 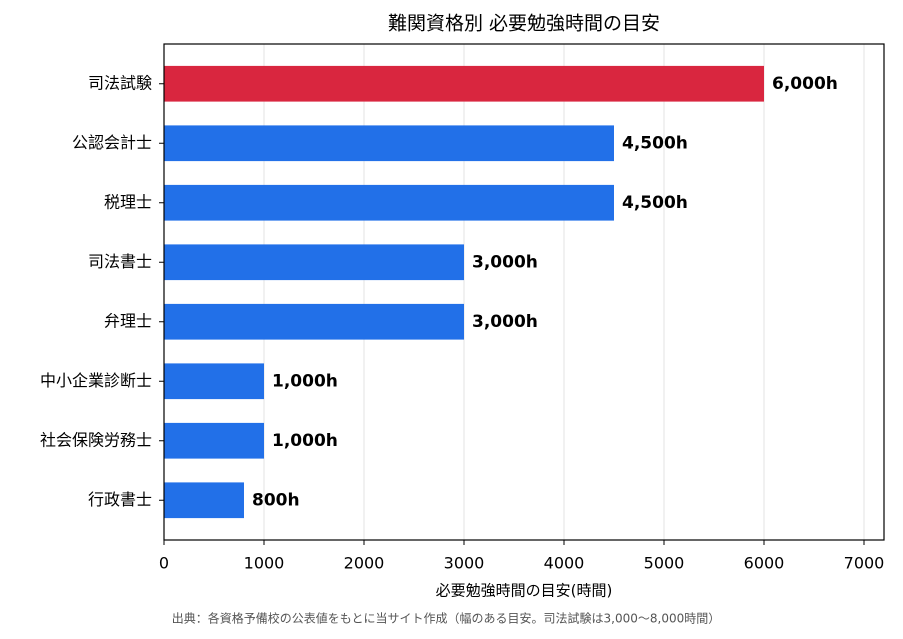 I want to click on y-tick-label: 弁理士, so click(x=128, y=320).